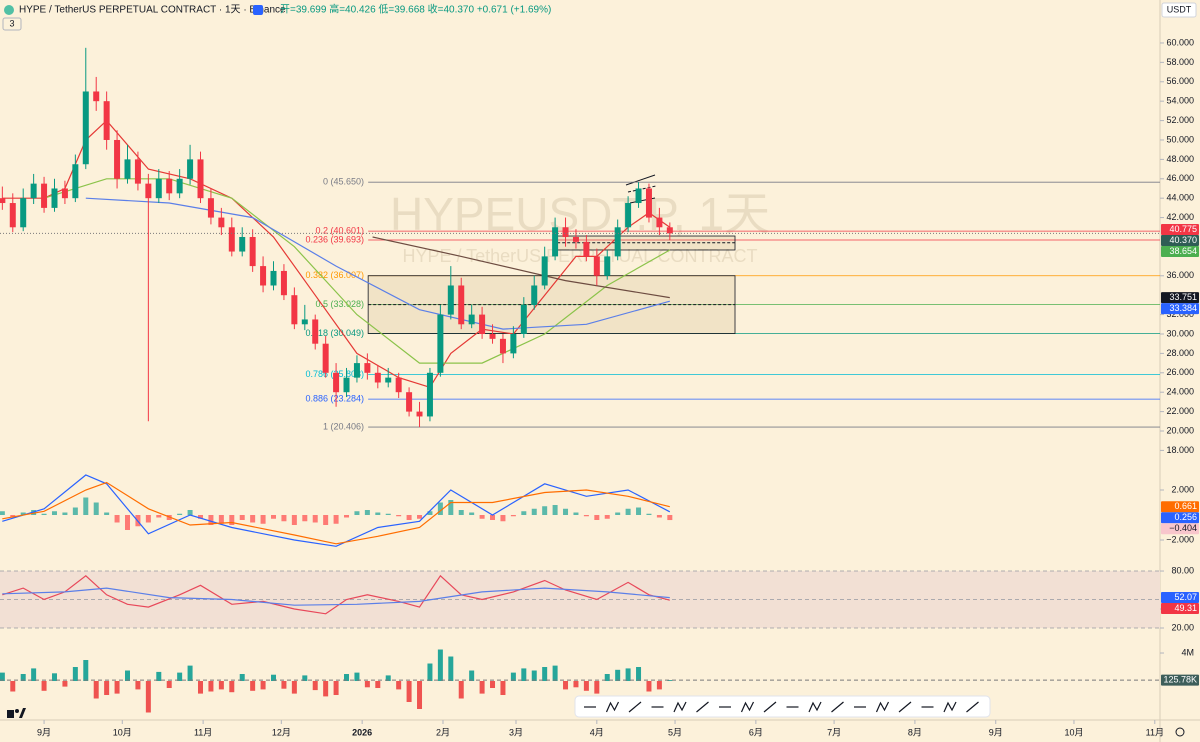 The image size is (1200, 742). Describe the element at coordinates (1180, 240) in the screenshot. I see `price-label-bg` at that location.